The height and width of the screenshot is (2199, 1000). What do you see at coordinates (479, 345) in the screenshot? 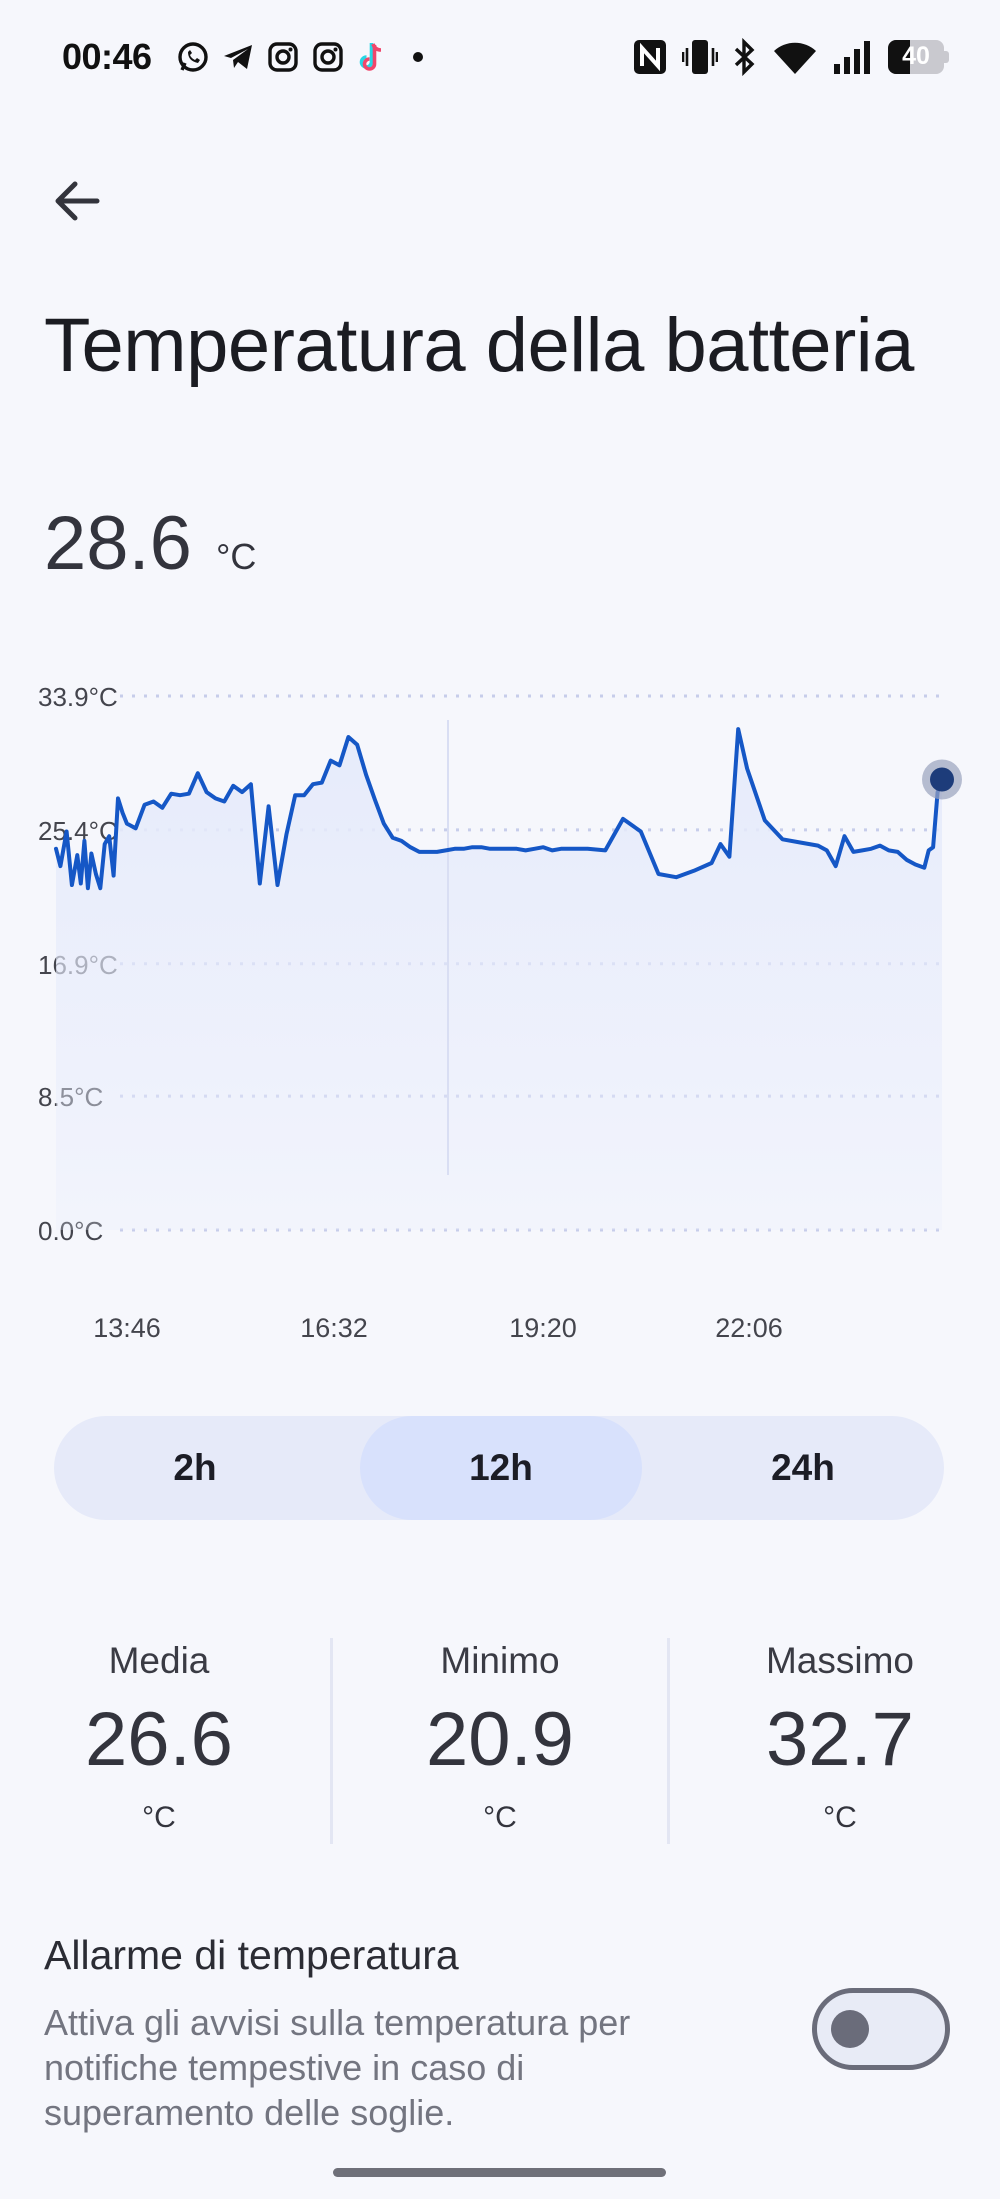
I see `page-title: Temperatura della batteria` at bounding box center [479, 345].